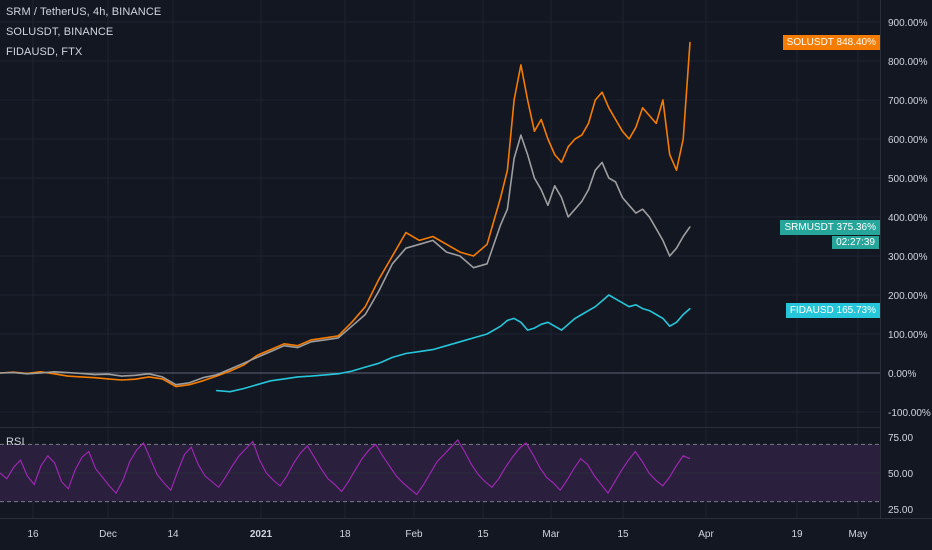  Describe the element at coordinates (900, 474) in the screenshot. I see `rsi-axis: 75.00 50.00 25.00` at that location.